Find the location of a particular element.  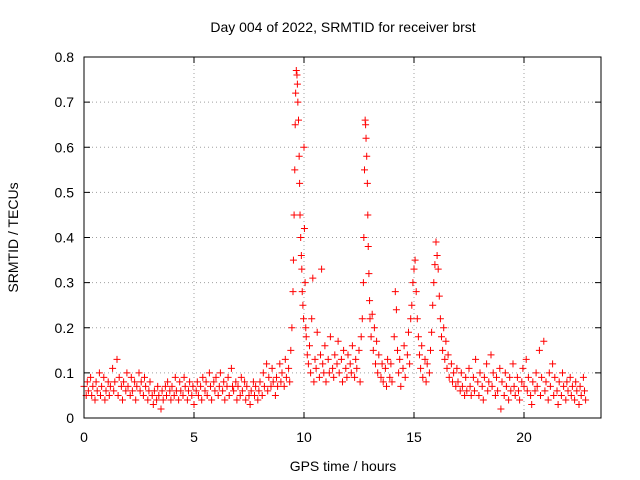

y-tick-label: 0.4 is located at coordinates (65, 238).